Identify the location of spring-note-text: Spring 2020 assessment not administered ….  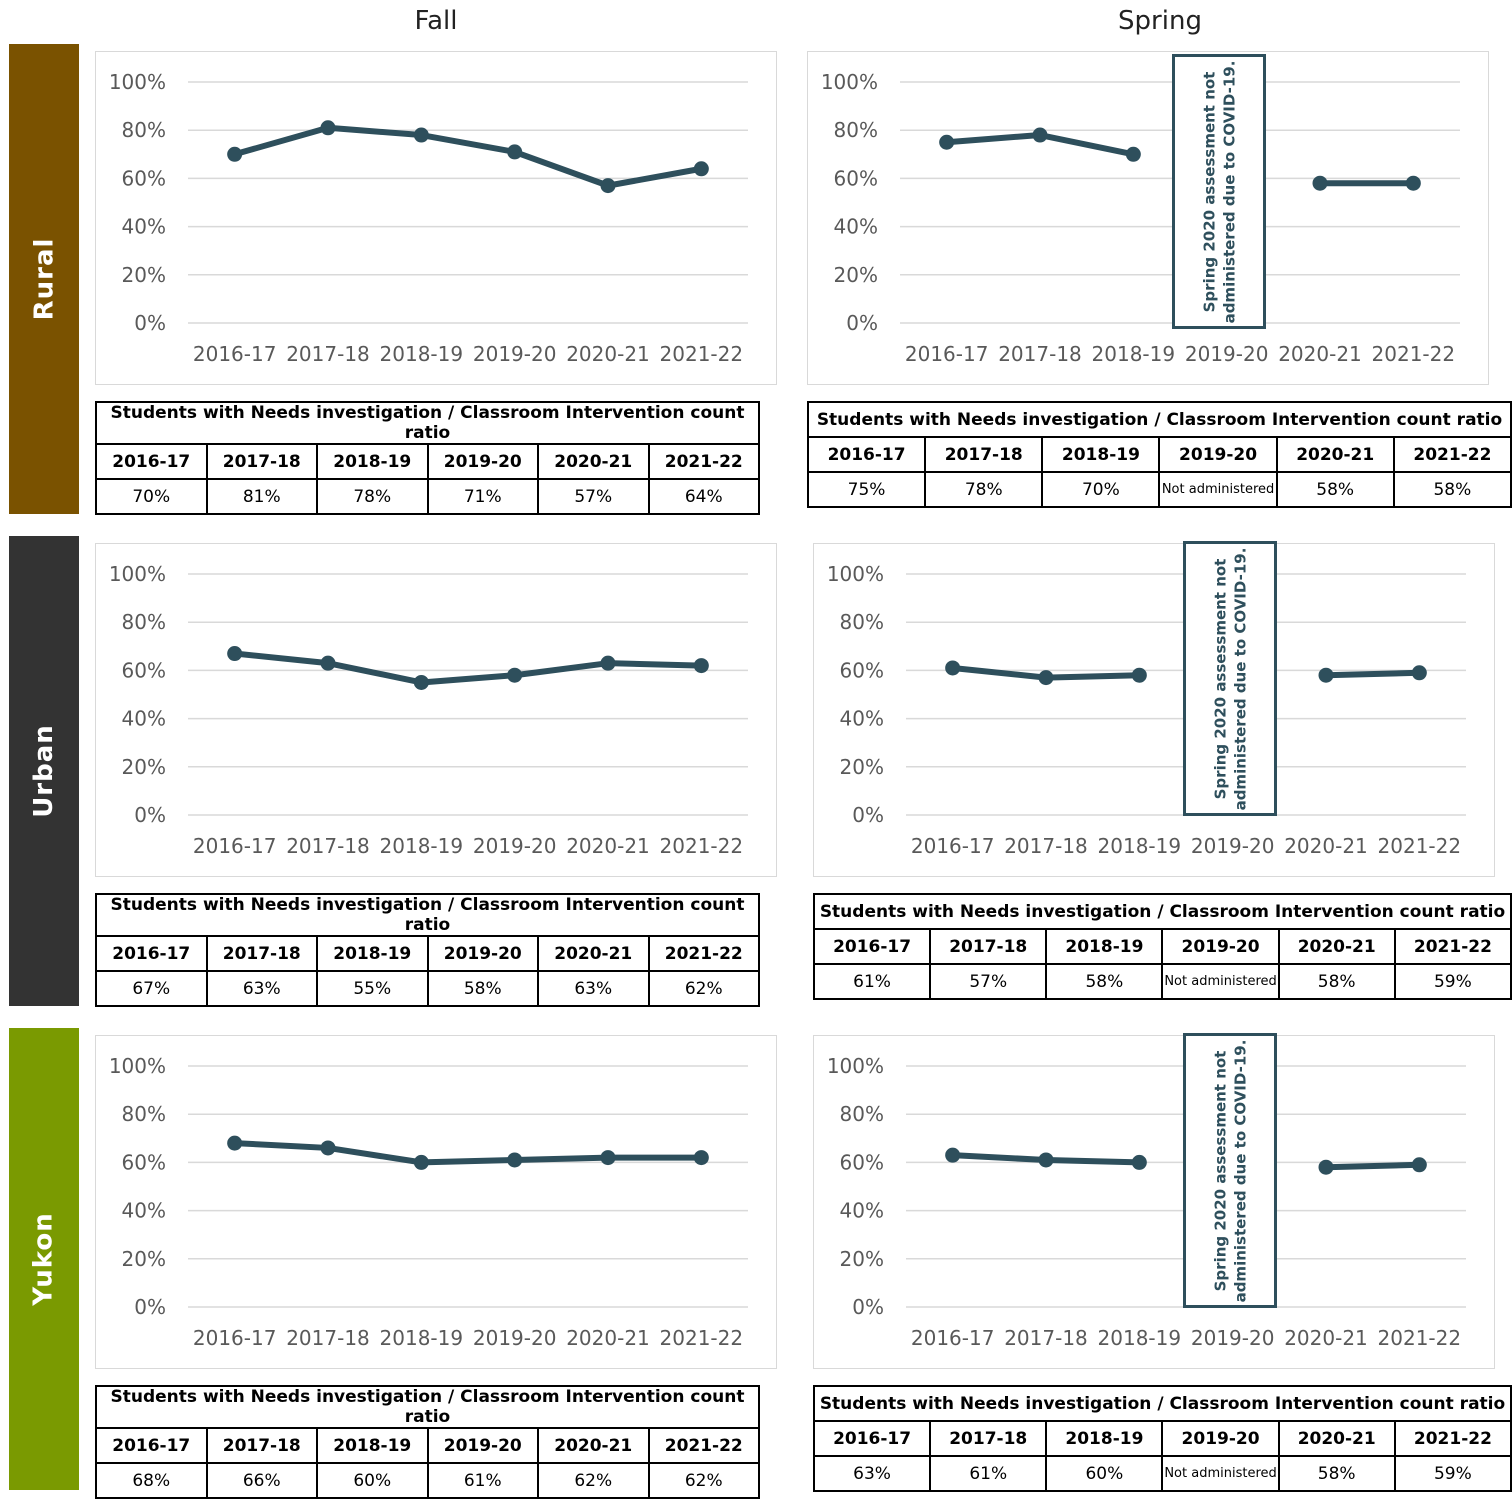
(1219, 191).